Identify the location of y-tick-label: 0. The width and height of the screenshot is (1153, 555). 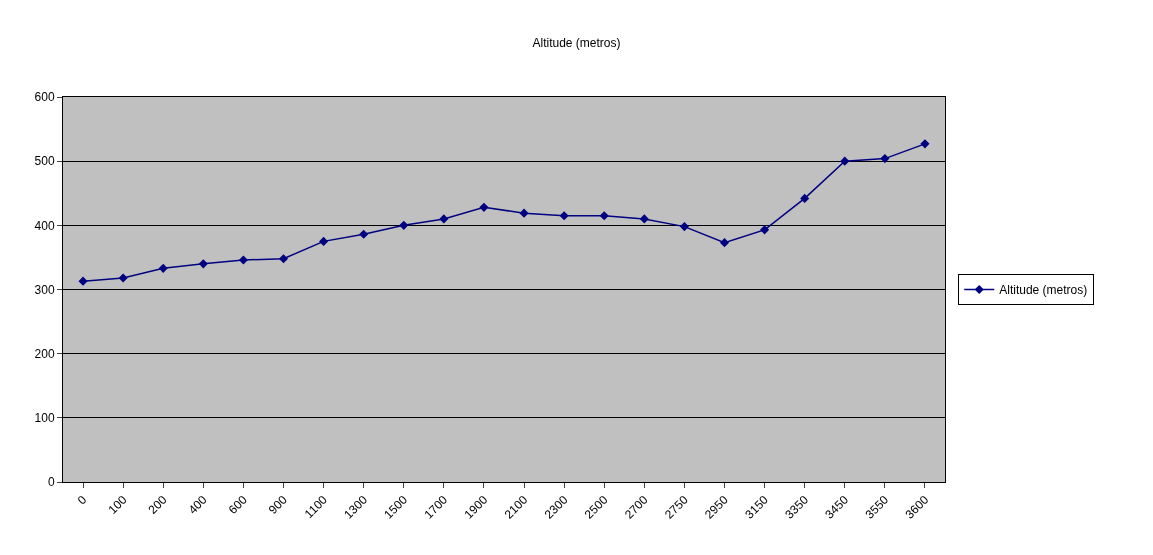
(51, 482).